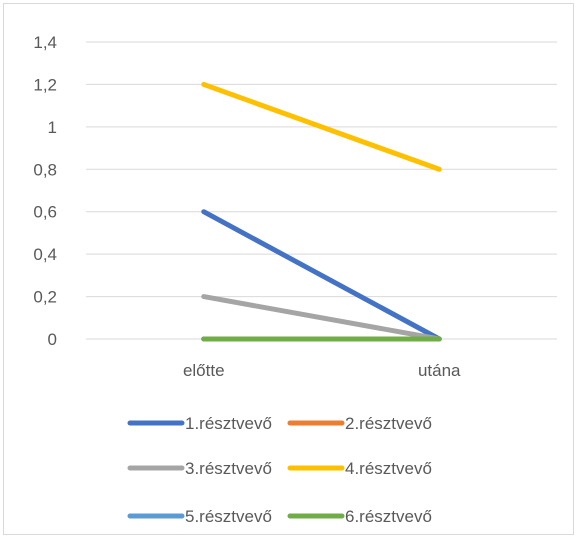 Image resolution: width=579 pixels, height=539 pixels. I want to click on y-axis-tick-labels: 0 0,2 0,4 0,6 0,8 1 1,2 1,4, so click(45, 191).